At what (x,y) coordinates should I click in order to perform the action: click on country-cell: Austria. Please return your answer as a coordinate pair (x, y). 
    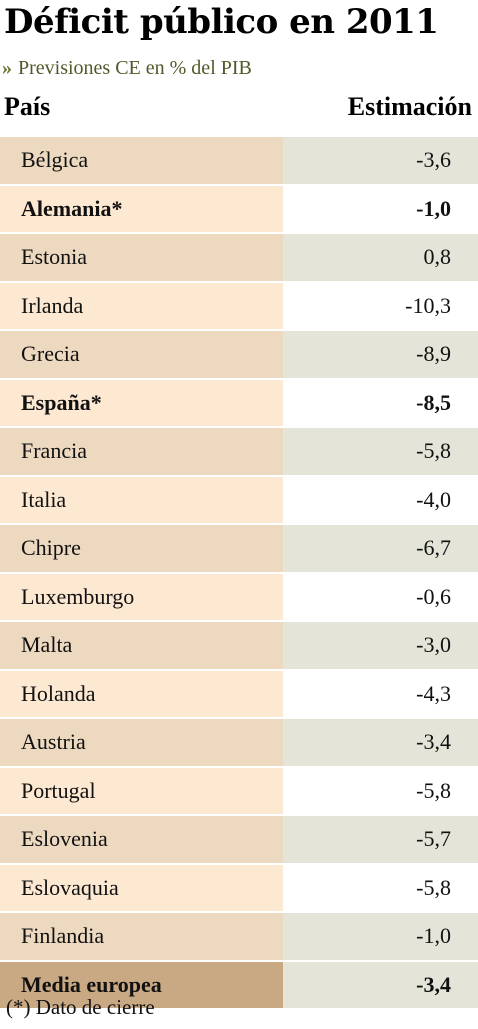
    Looking at the image, I should click on (141, 742).